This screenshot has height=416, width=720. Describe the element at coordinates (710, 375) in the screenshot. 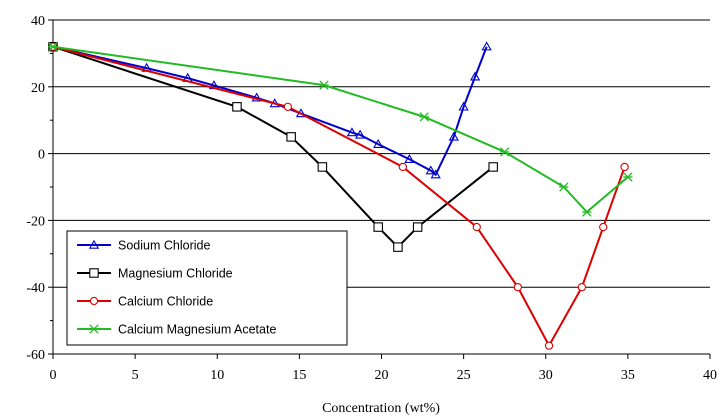

I see `x-tick-label-8: 40` at that location.